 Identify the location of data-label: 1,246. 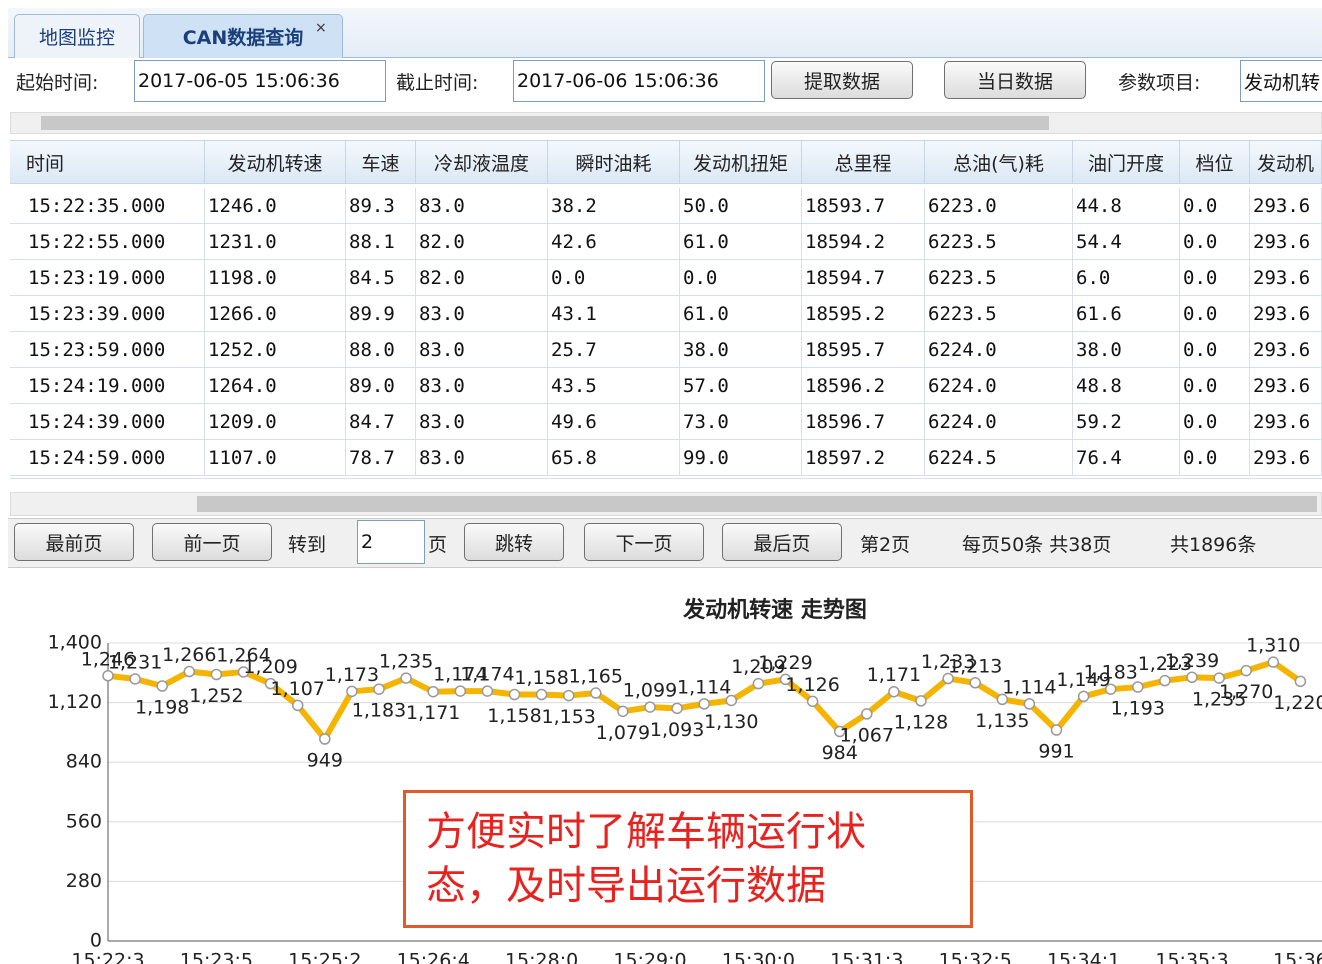
(108, 659).